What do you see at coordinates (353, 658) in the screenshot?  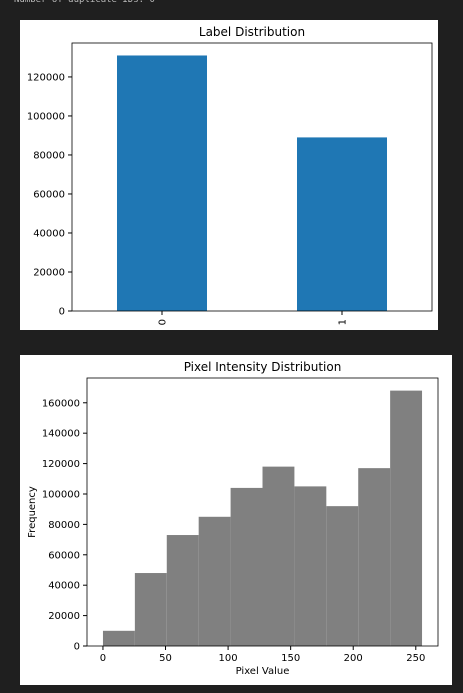 I see `x-tick-label: 200` at bounding box center [353, 658].